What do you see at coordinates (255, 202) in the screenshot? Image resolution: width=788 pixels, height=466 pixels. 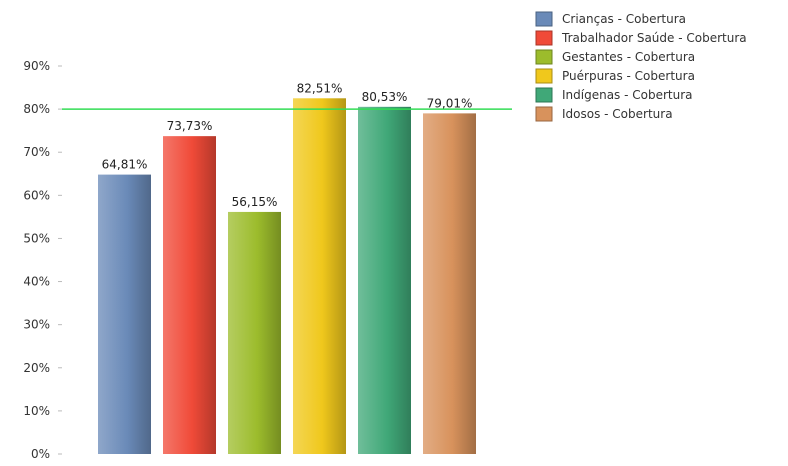 I see `bar-value-label: 56,15%` at bounding box center [255, 202].